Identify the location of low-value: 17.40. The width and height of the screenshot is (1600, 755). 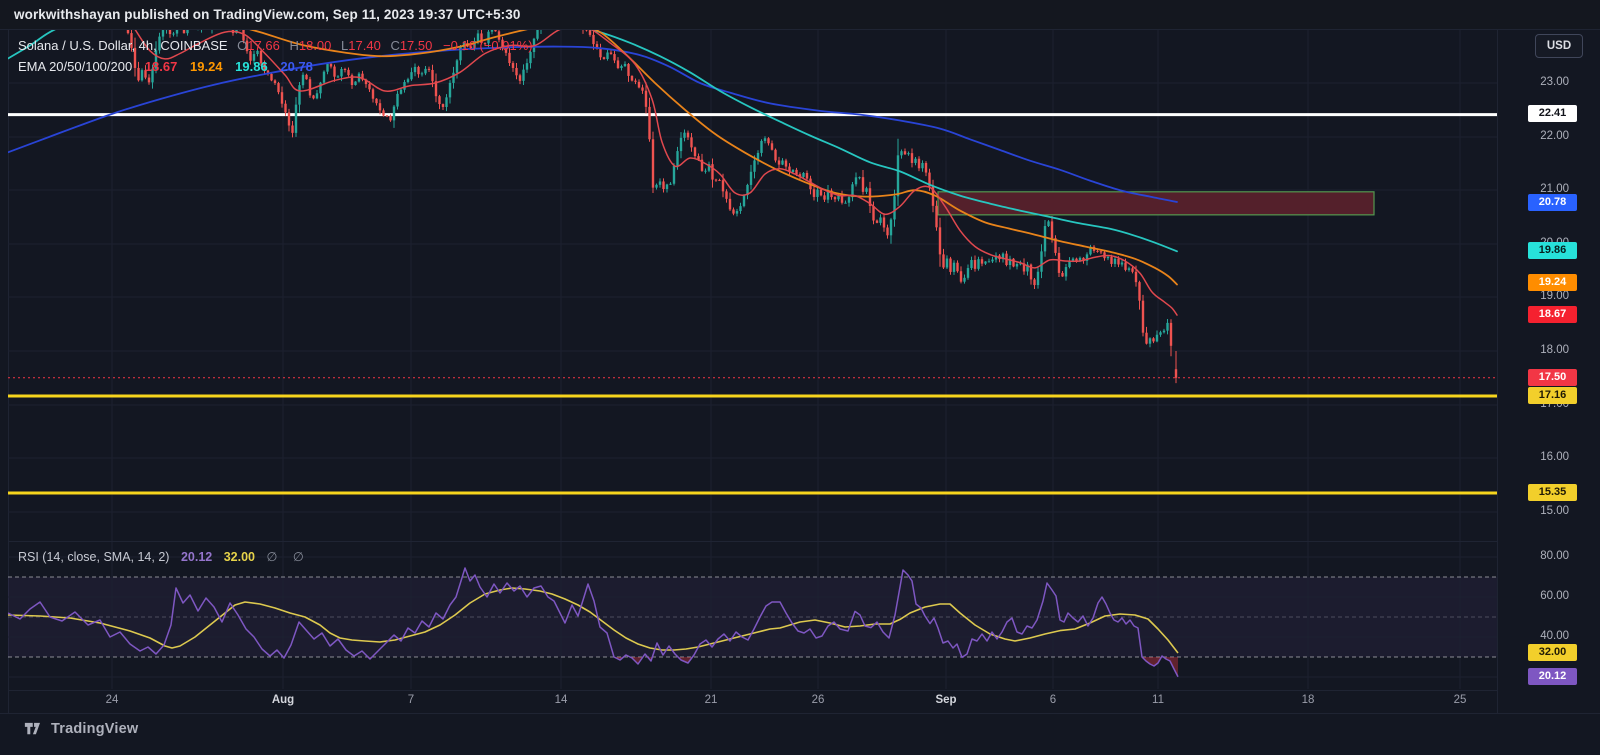
(364, 45).